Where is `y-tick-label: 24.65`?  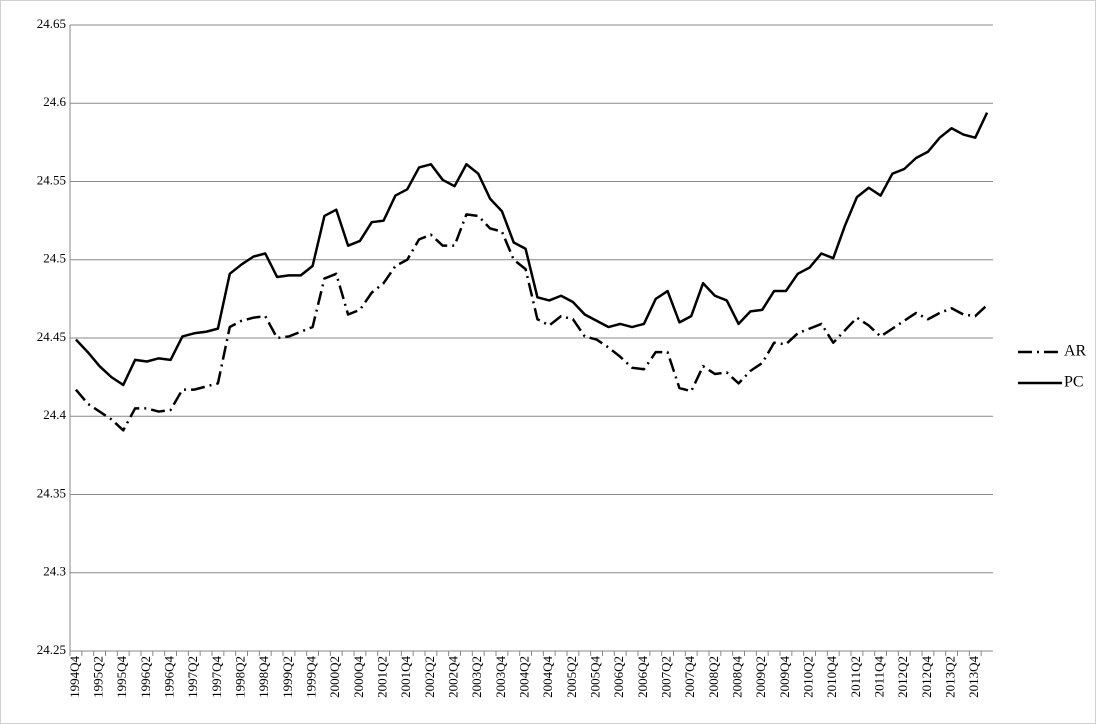 y-tick-label: 24.65 is located at coordinates (51, 23).